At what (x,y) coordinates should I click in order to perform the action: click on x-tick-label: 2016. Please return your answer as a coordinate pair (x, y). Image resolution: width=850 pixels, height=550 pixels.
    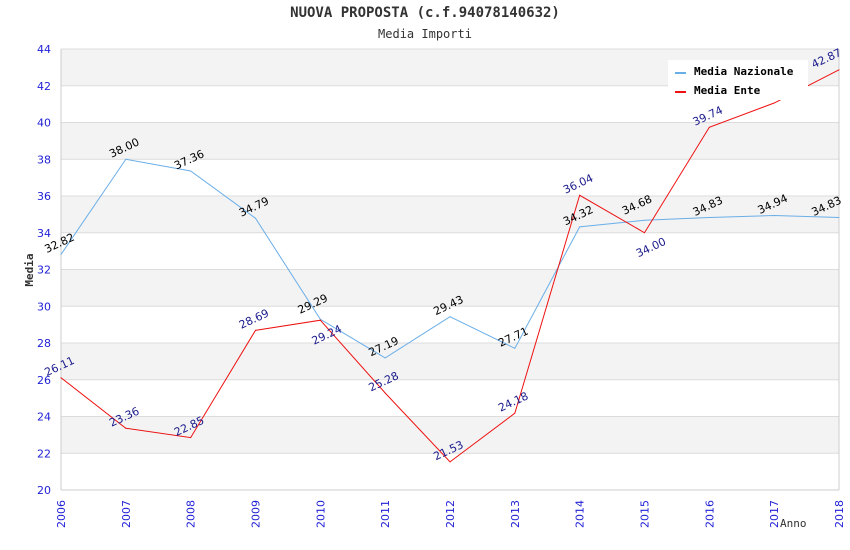
    Looking at the image, I should click on (709, 514).